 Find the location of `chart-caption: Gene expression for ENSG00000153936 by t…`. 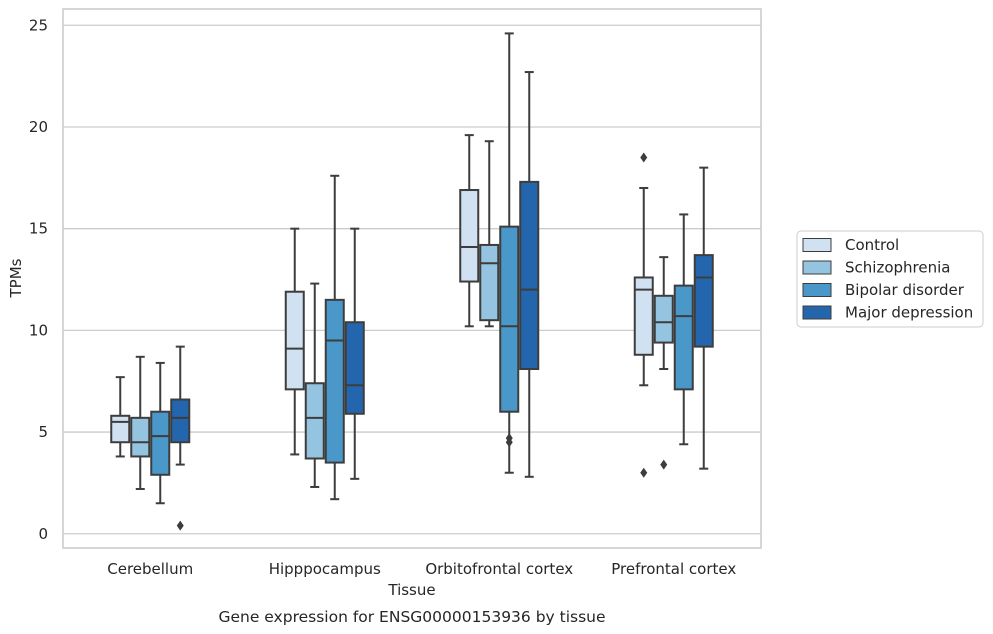

chart-caption: Gene expression for ENSG00000153936 by t… is located at coordinates (411, 617).